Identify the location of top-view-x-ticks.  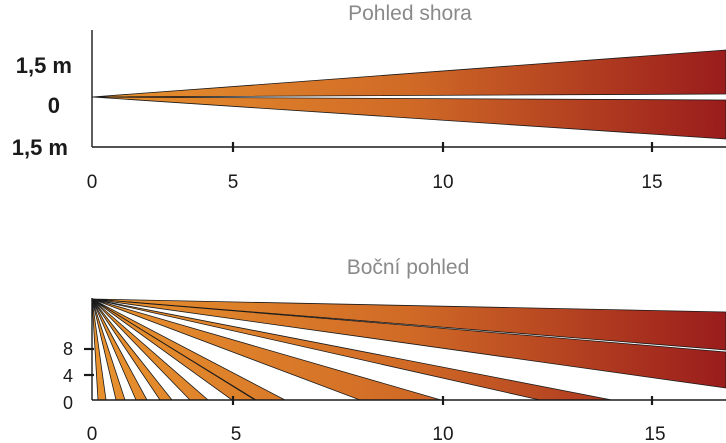
(442, 147).